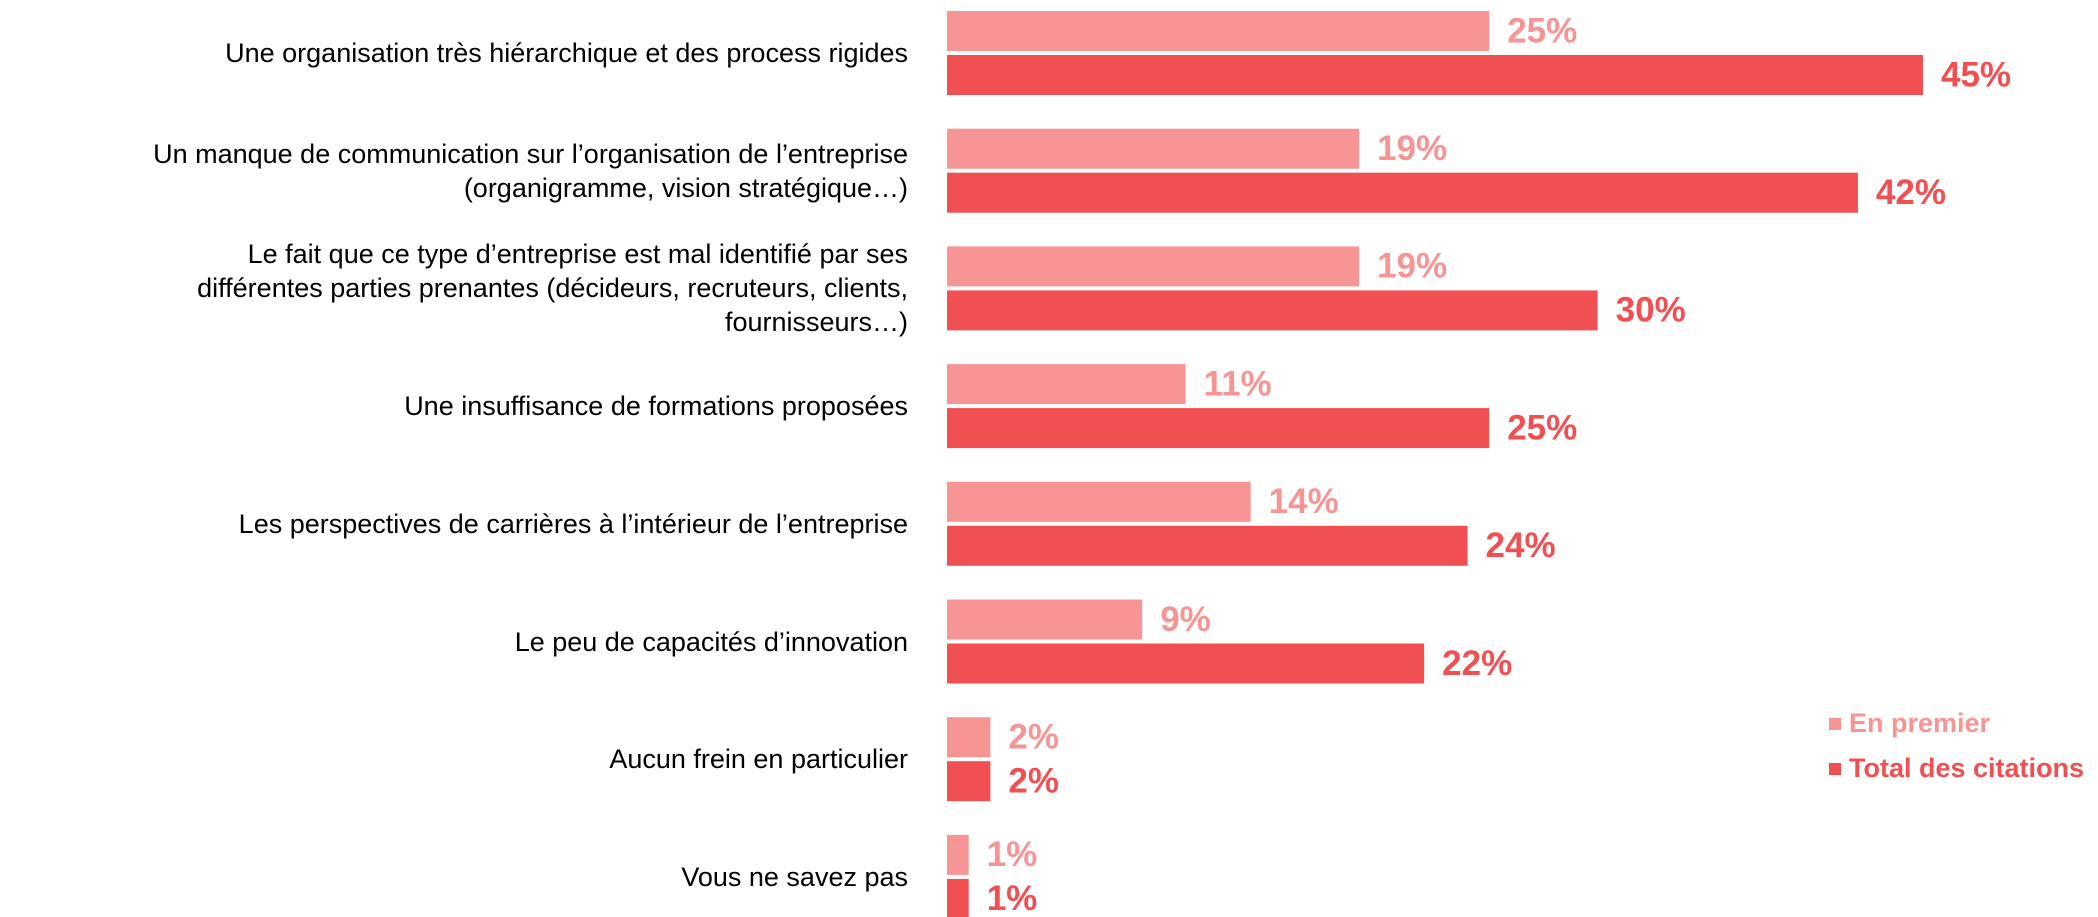  What do you see at coordinates (1911, 192) in the screenshot?
I see `value-label: 42%` at bounding box center [1911, 192].